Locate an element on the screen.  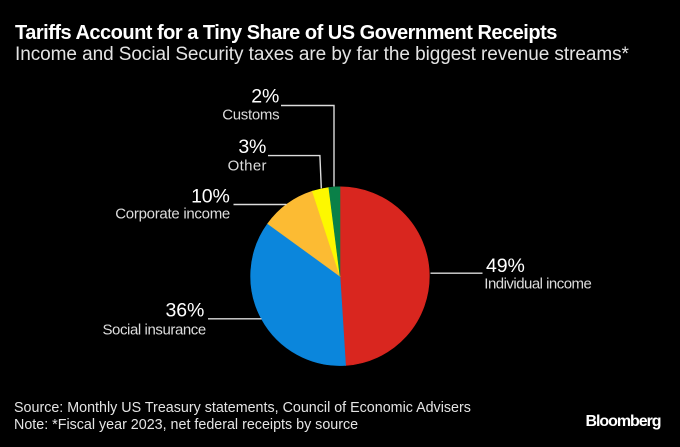
svg-text: Other is located at coordinates (247, 166).